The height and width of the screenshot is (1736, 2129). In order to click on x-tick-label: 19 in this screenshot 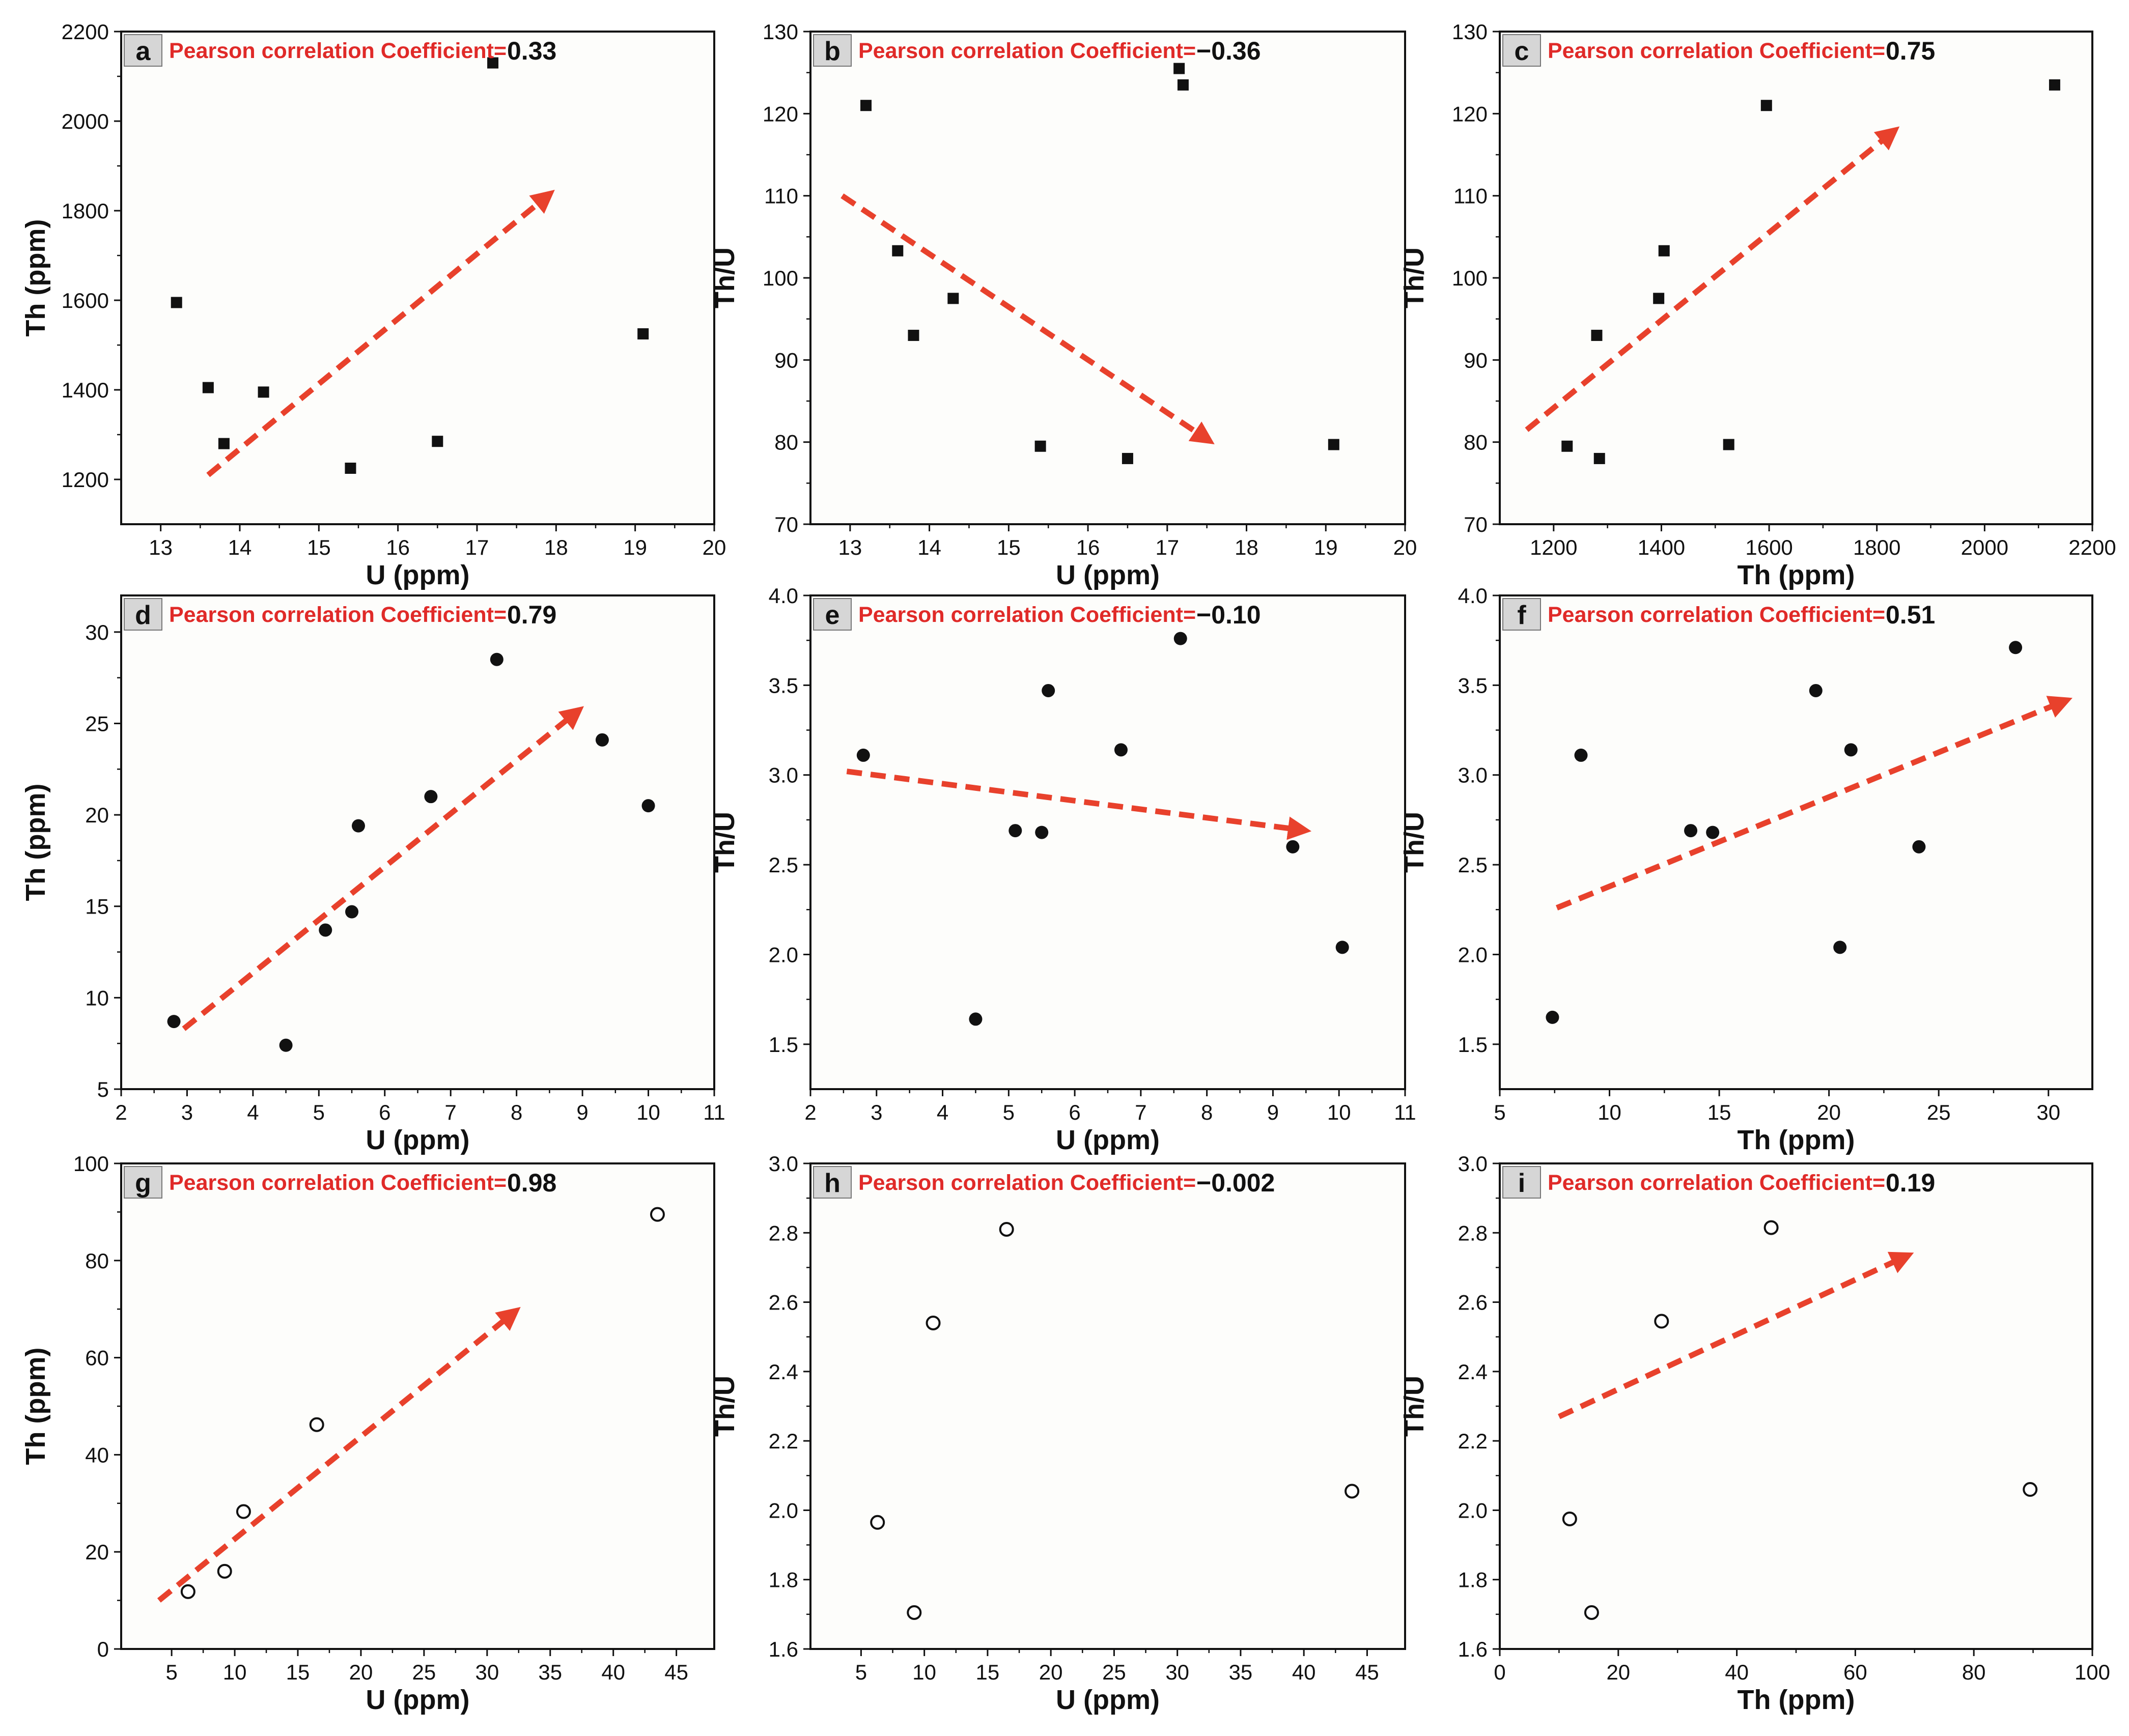, I will do `click(635, 547)`.